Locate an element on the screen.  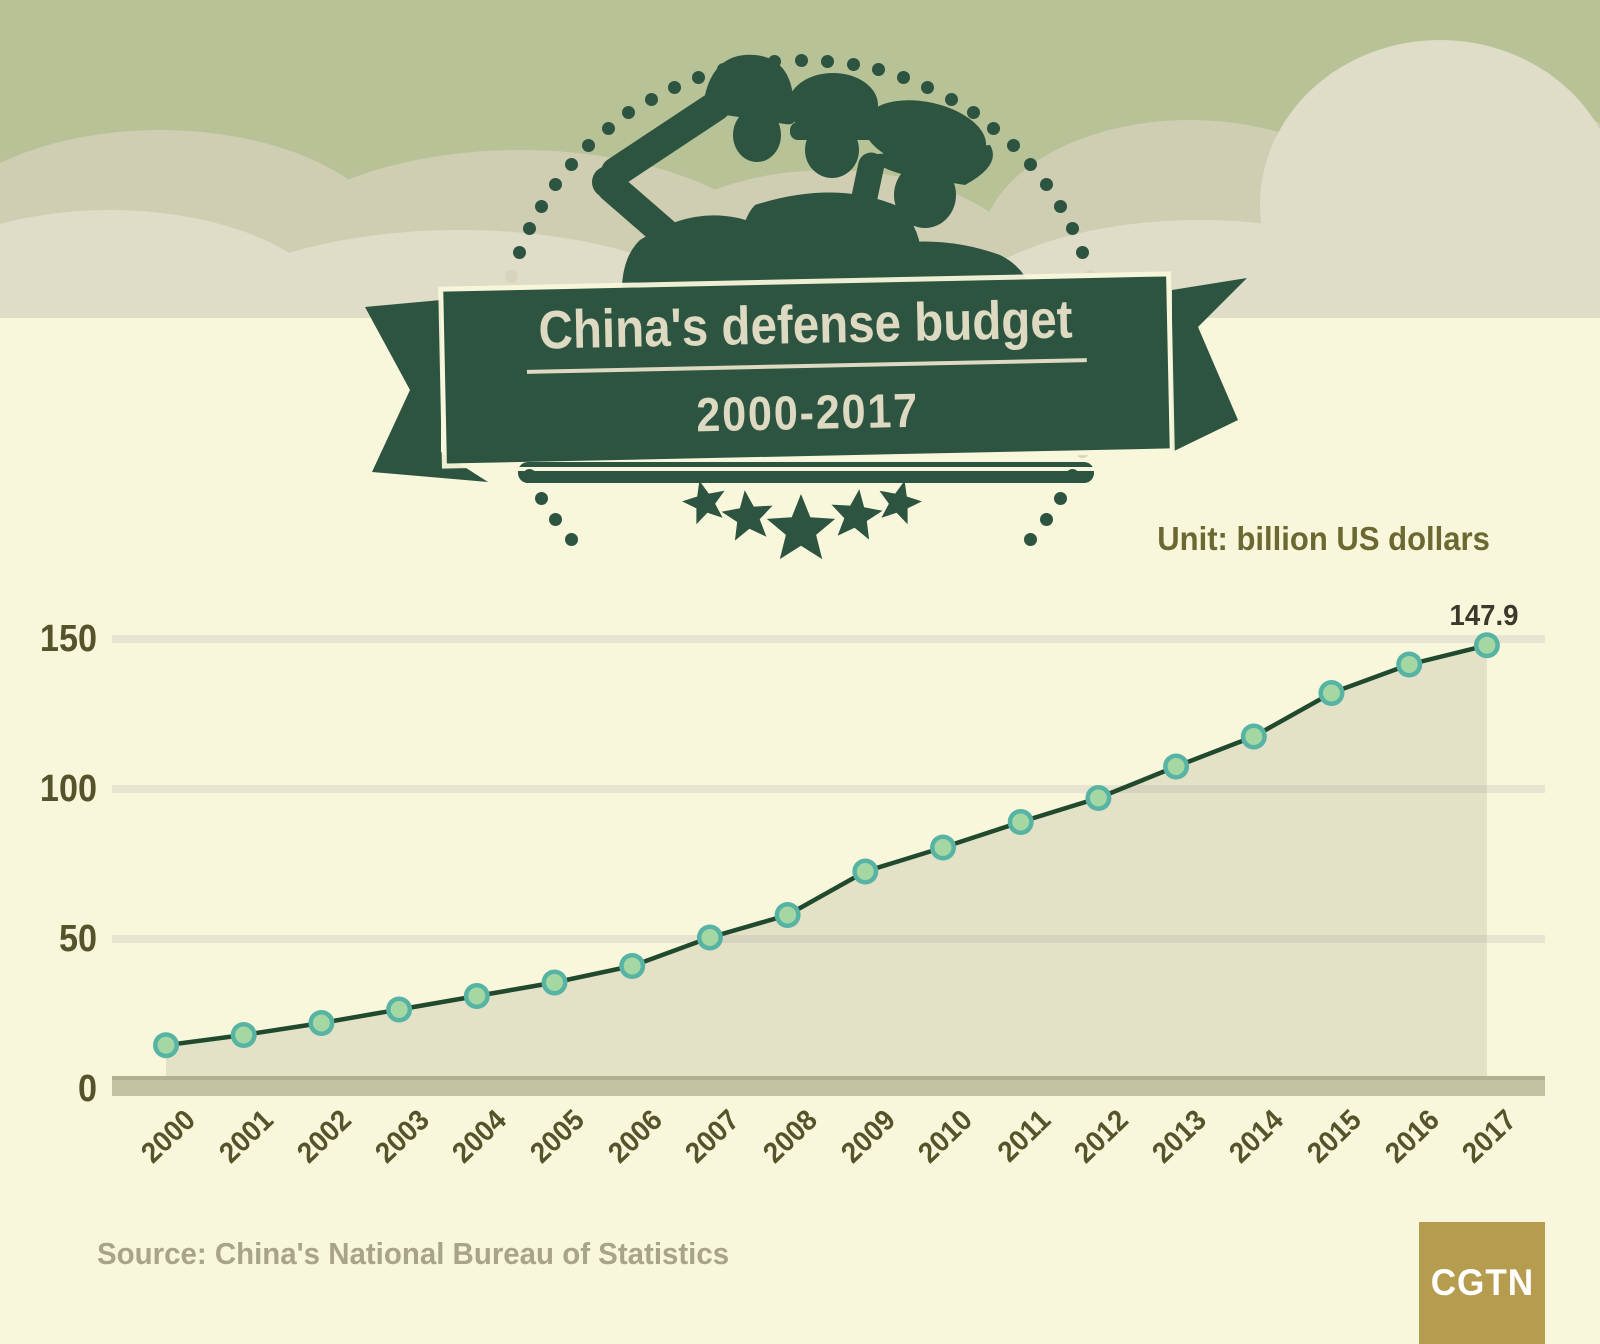
y-tick-label-100: 100 is located at coordinates (68, 789).